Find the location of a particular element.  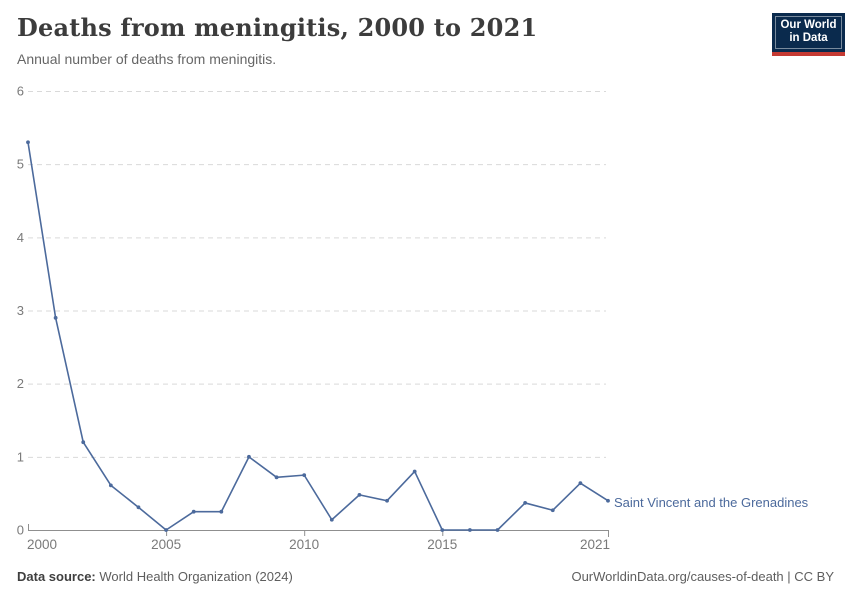

data-point-2012 is located at coordinates (359, 494).